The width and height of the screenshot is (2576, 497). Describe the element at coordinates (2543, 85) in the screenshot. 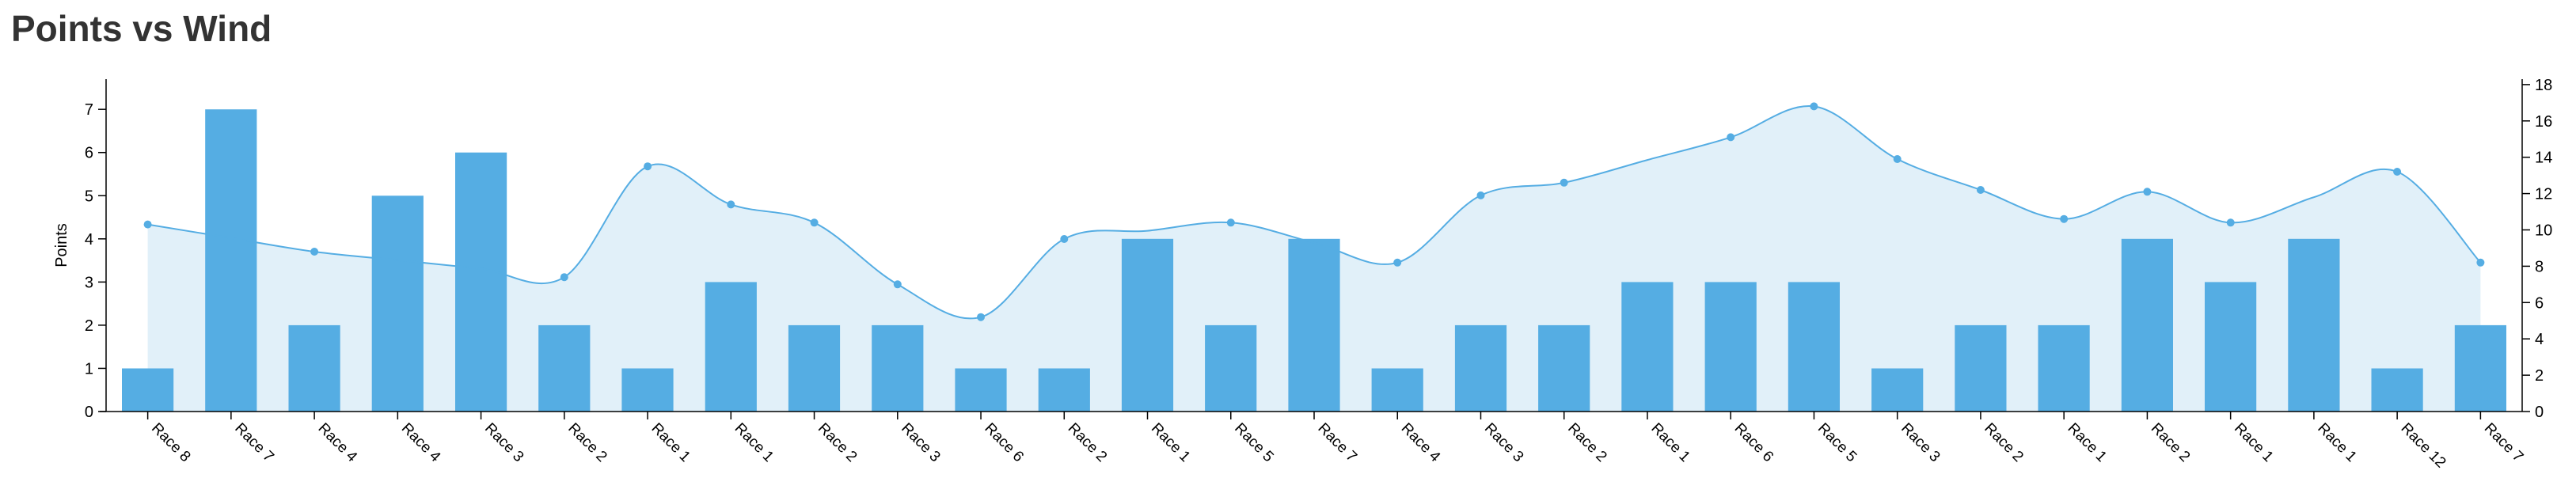

I see `right-y-tick-label: 18` at that location.